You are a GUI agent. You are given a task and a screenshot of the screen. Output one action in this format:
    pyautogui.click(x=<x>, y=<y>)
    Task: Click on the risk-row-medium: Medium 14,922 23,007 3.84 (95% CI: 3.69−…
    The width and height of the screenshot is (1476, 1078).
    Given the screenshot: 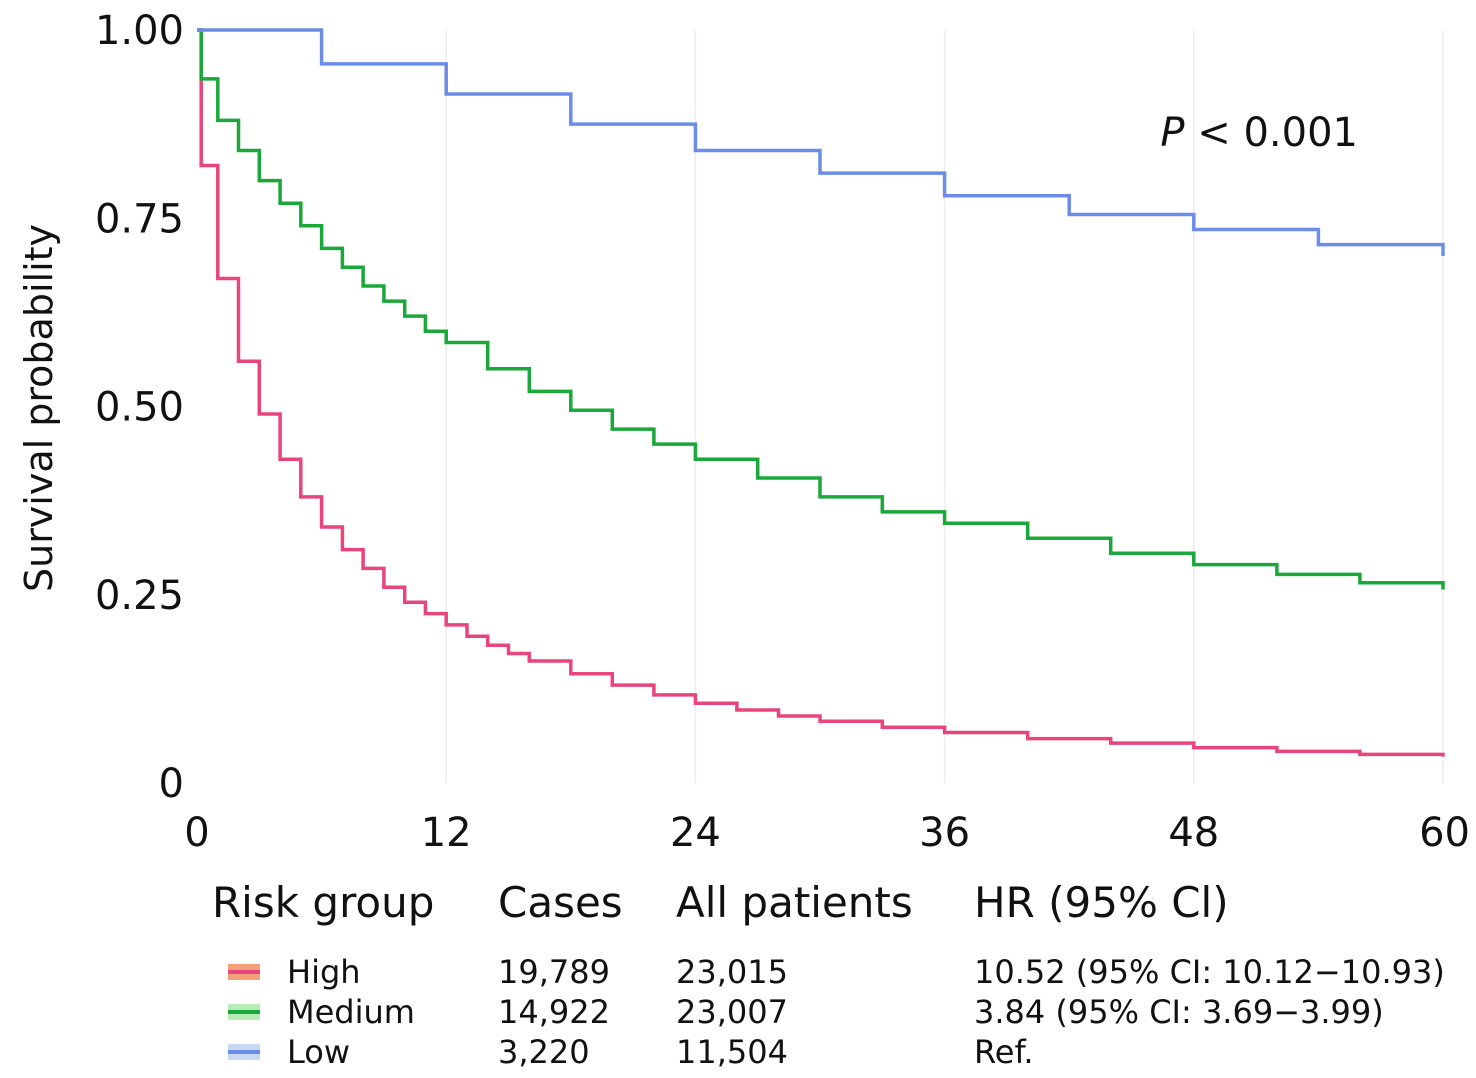 What is the action you would take?
    pyautogui.click(x=738, y=1012)
    